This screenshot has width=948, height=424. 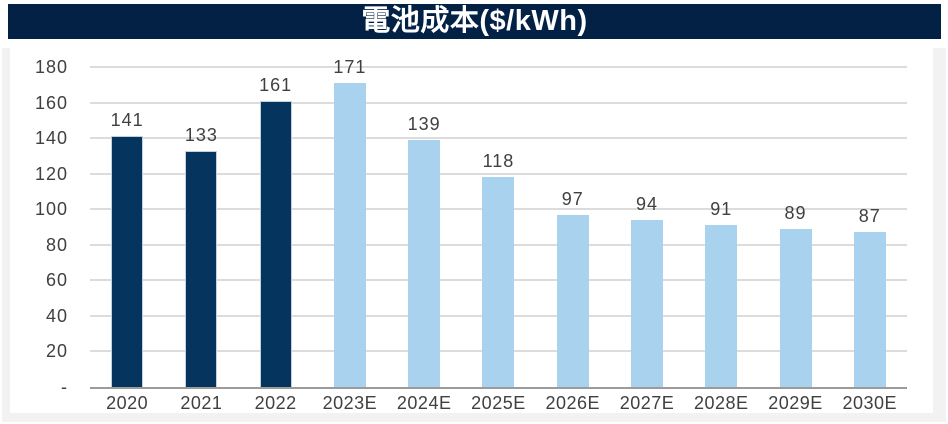 What do you see at coordinates (51, 173) in the screenshot?
I see `y-tick-label: 120` at bounding box center [51, 173].